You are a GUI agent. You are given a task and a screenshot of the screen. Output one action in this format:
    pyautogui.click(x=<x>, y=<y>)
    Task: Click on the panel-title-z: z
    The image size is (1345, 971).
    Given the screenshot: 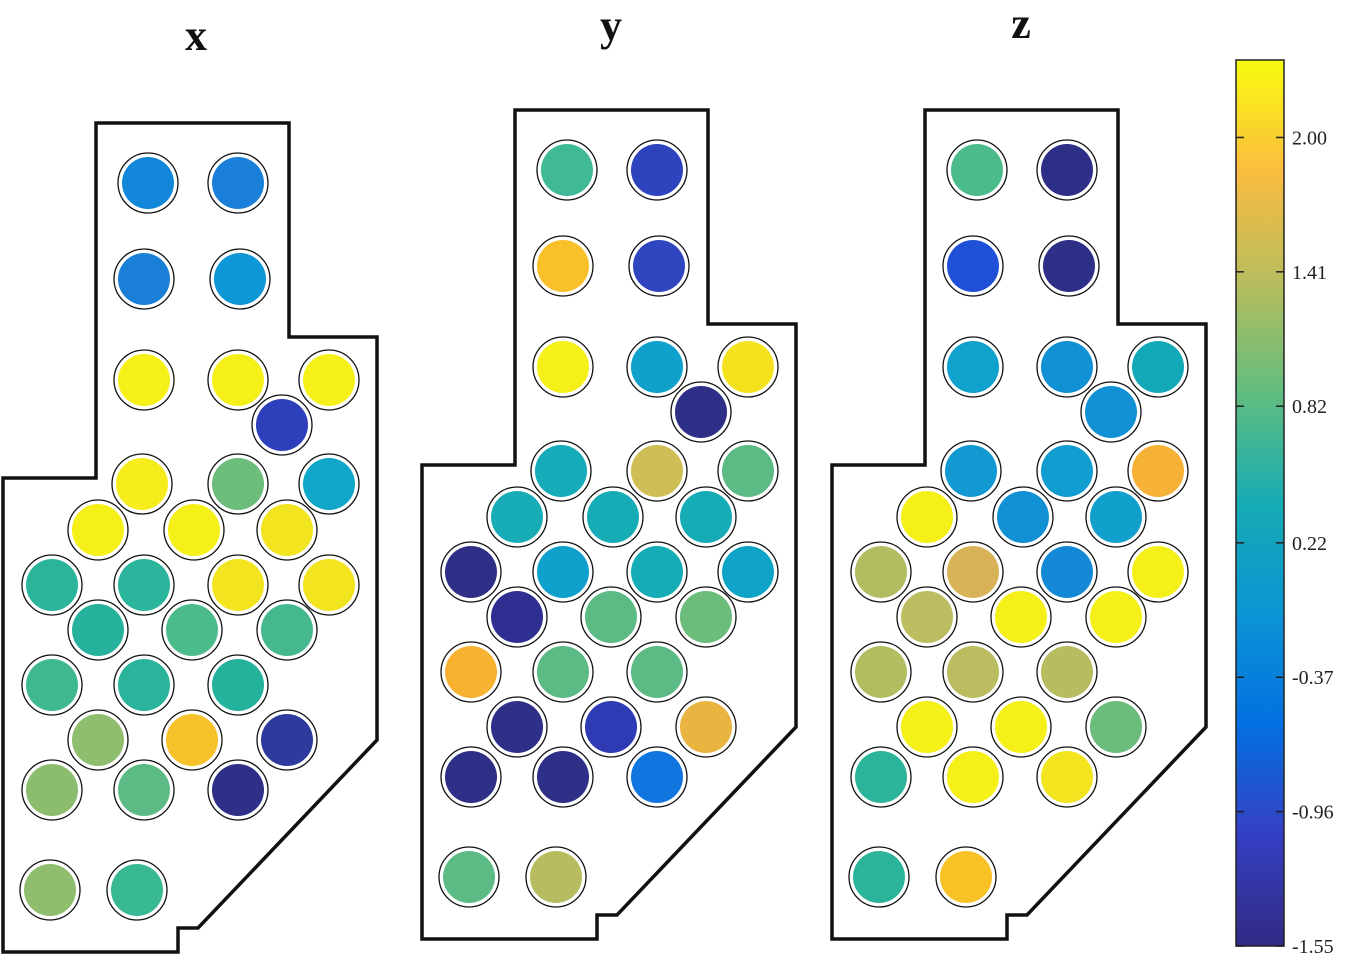 What is the action you would take?
    pyautogui.click(x=1021, y=24)
    